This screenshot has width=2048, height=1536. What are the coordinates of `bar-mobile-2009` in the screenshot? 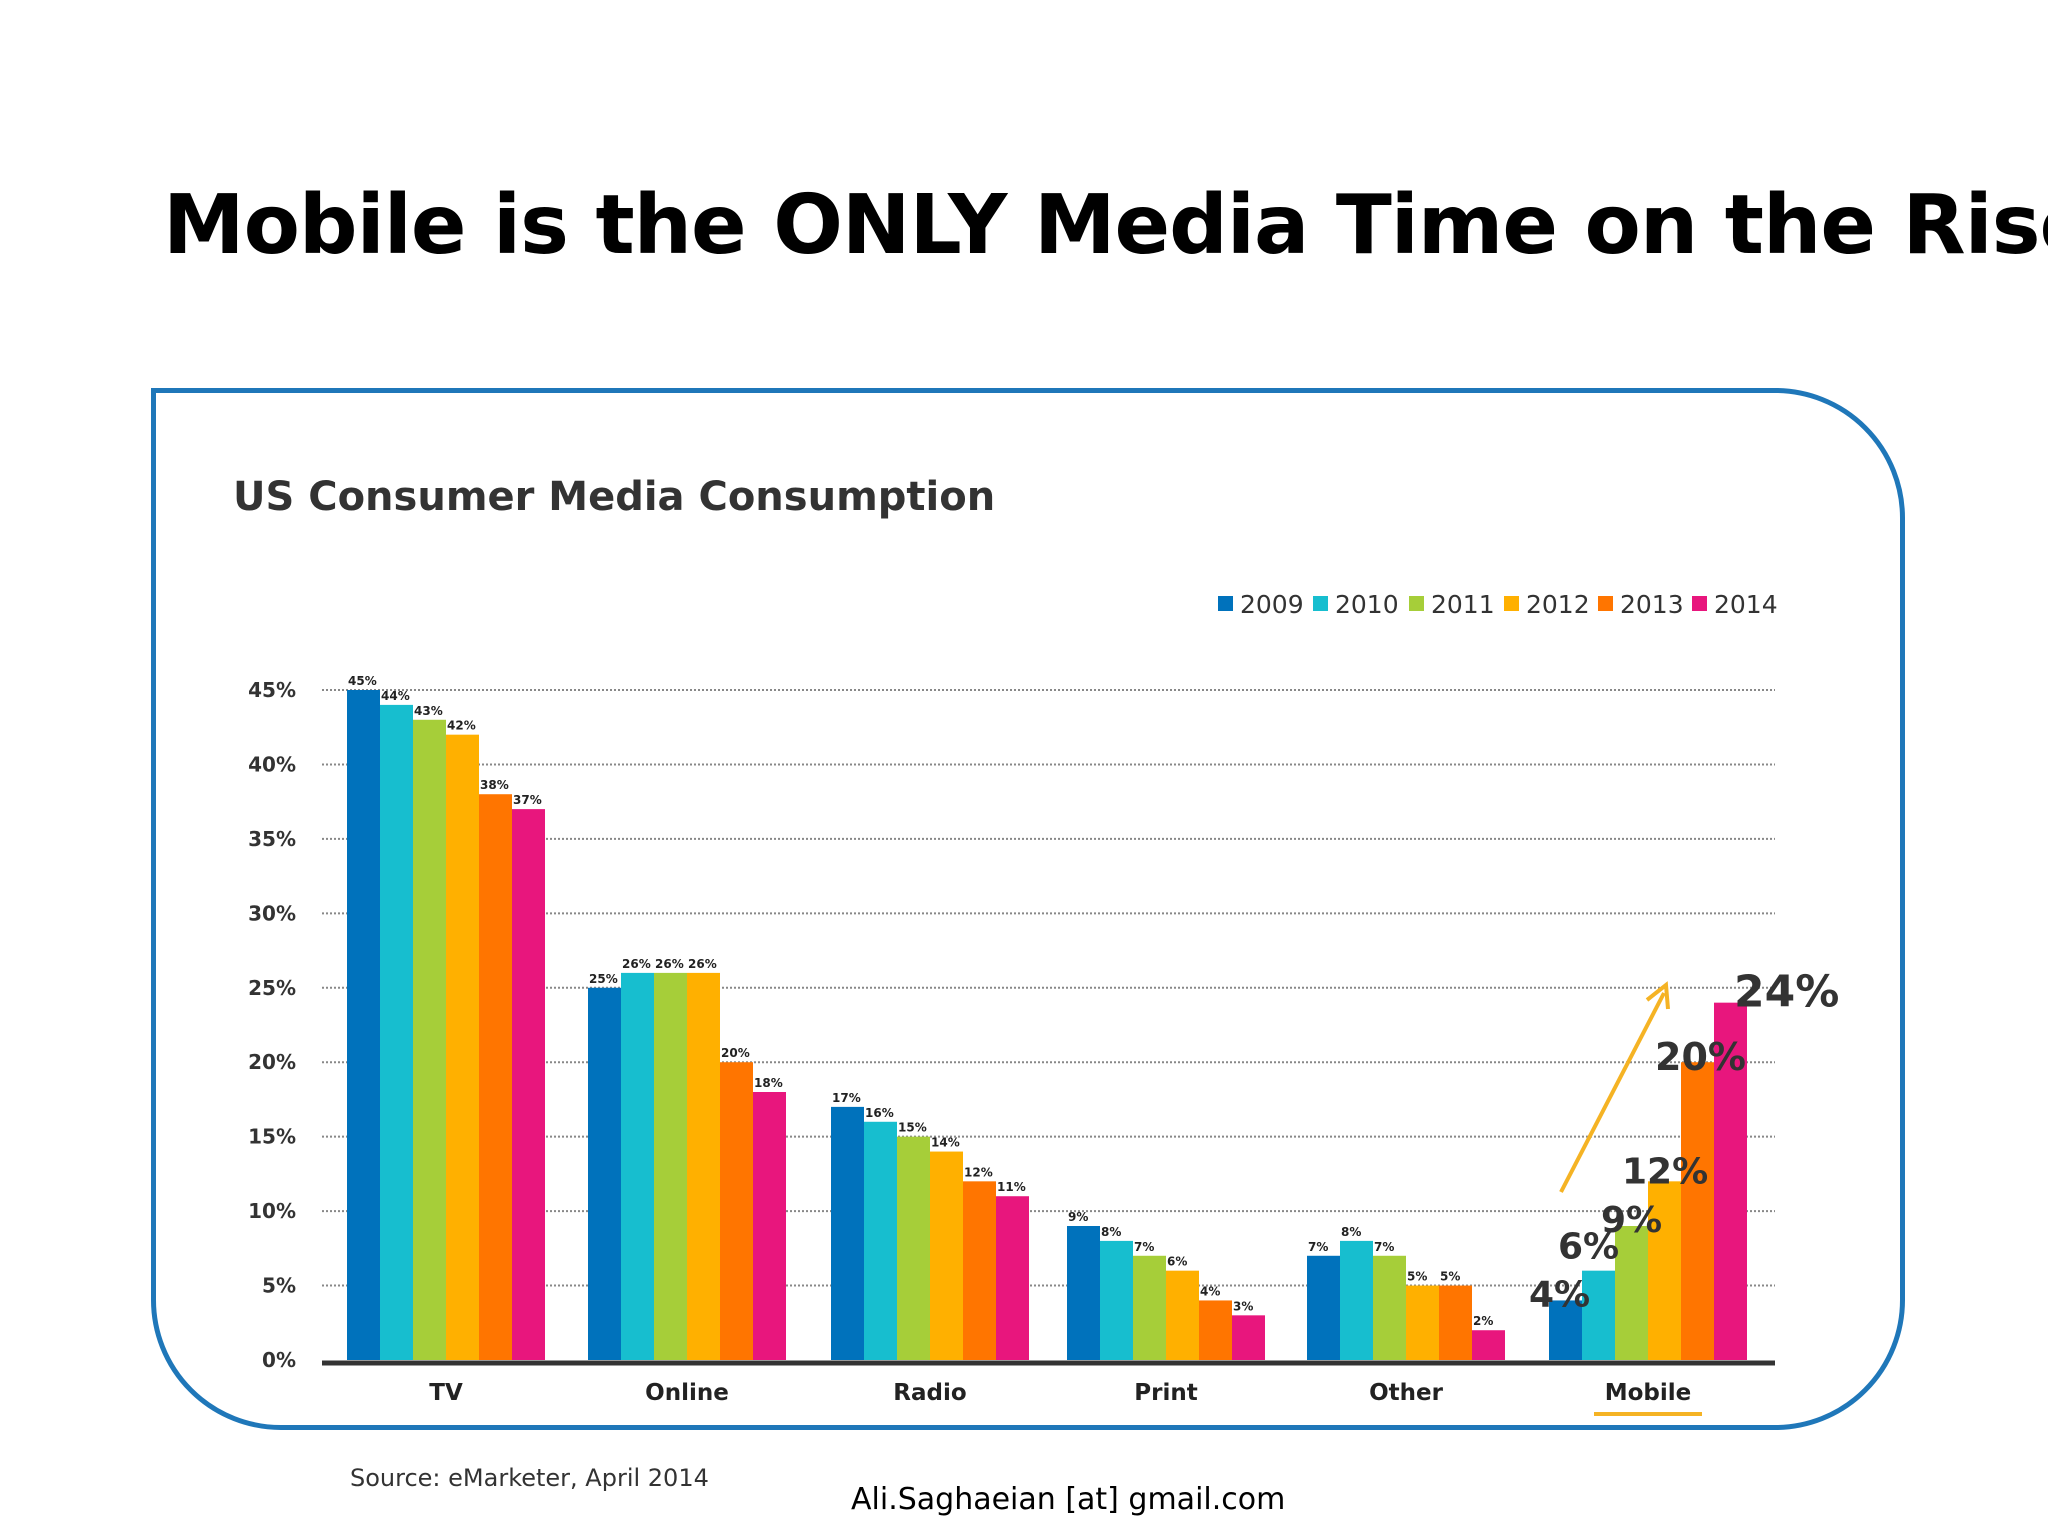 It's located at (1565, 1330).